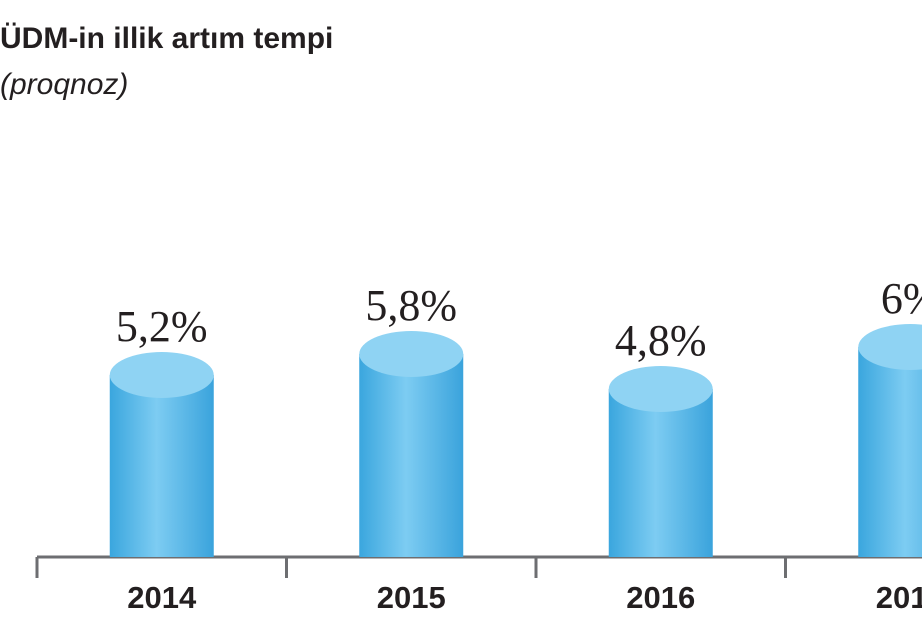 The height and width of the screenshot is (630, 922). I want to click on value-label: 5,2%, so click(162, 326).